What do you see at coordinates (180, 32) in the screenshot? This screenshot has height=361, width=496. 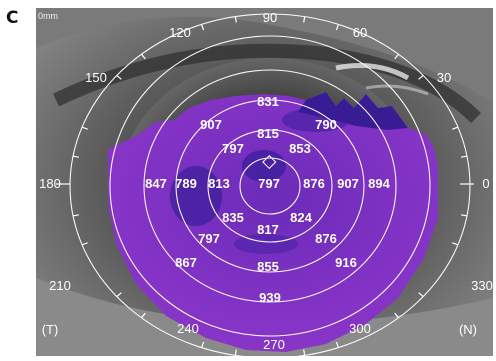 I see `angle-label: 120` at bounding box center [180, 32].